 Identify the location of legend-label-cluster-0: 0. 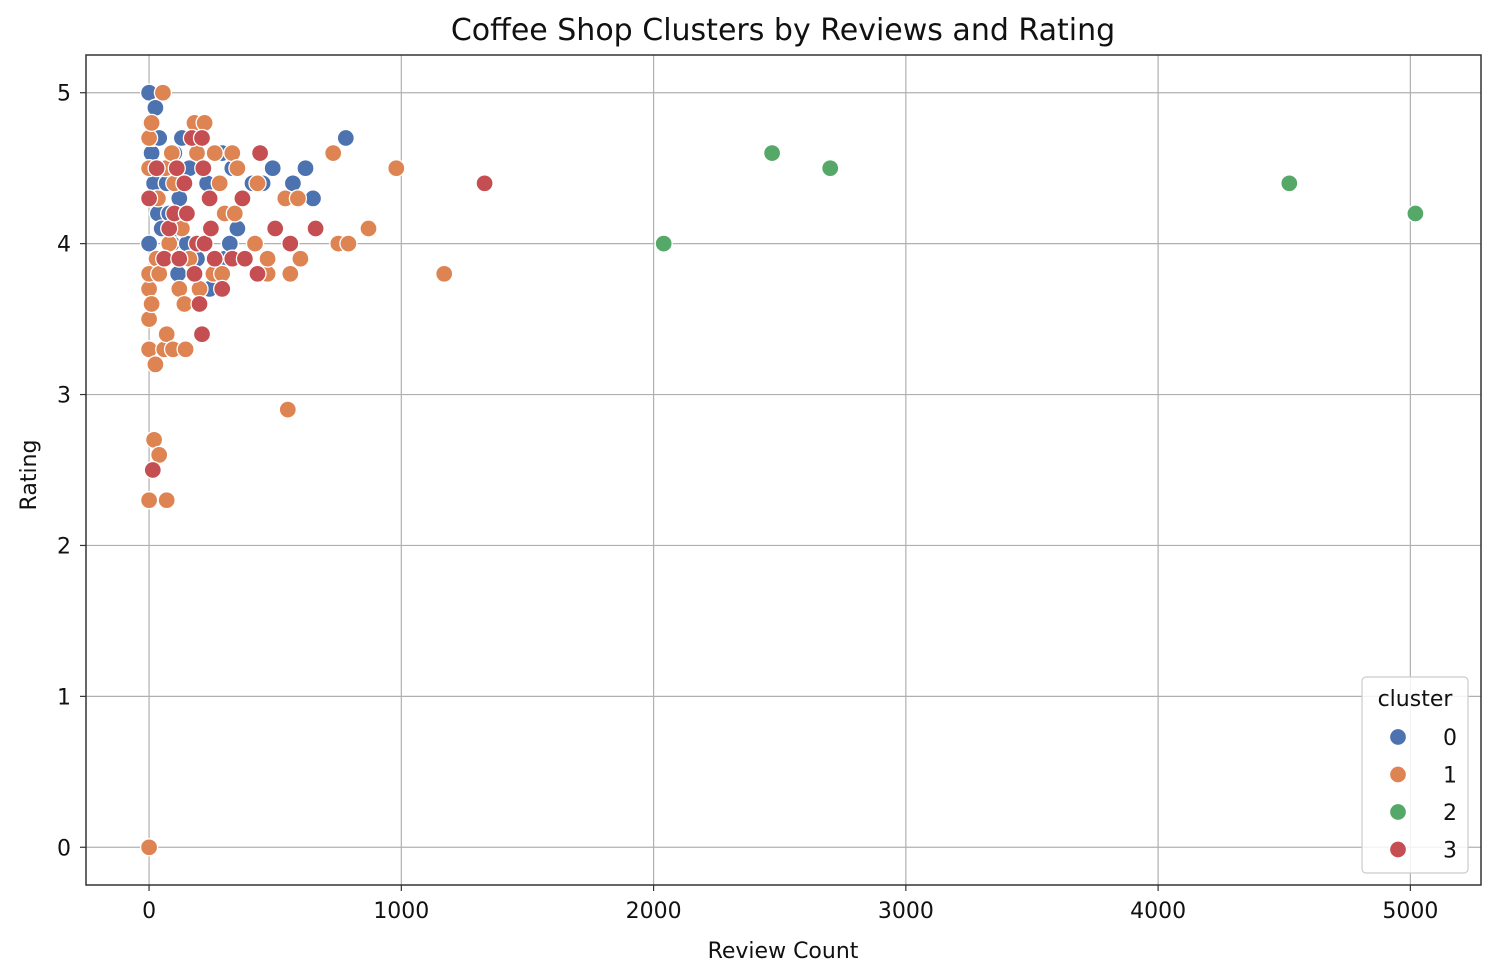
(1450, 738).